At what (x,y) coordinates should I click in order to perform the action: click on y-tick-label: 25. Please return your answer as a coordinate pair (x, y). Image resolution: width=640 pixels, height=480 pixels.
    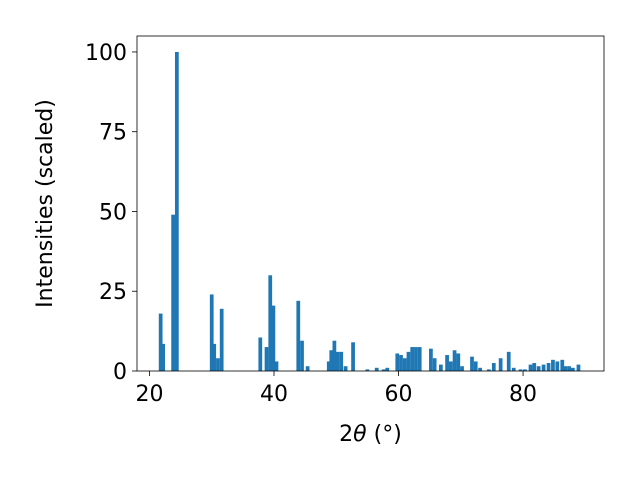
    Looking at the image, I should click on (113, 292).